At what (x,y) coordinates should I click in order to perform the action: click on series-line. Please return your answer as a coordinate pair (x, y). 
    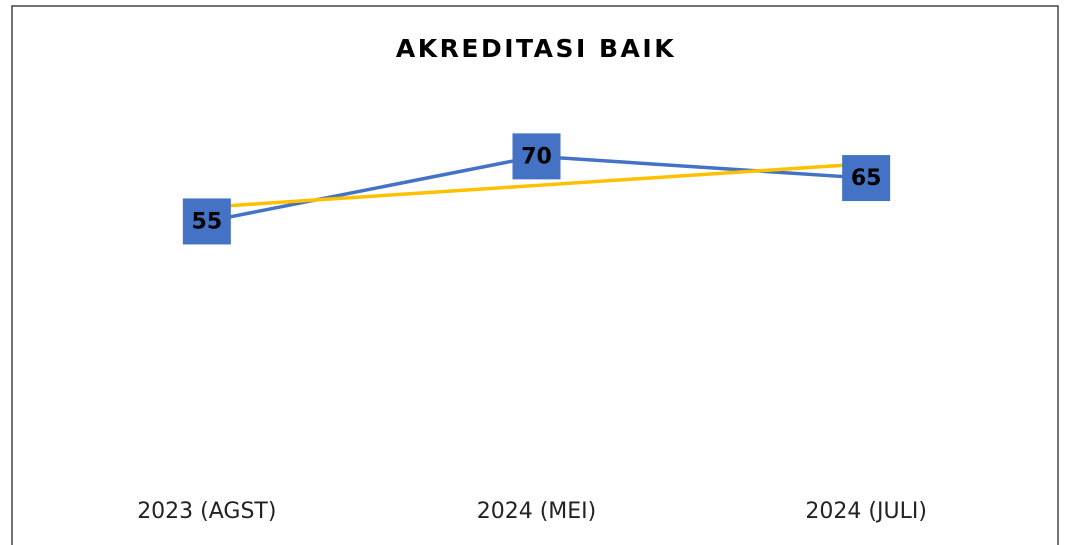
    Looking at the image, I should click on (536, 185).